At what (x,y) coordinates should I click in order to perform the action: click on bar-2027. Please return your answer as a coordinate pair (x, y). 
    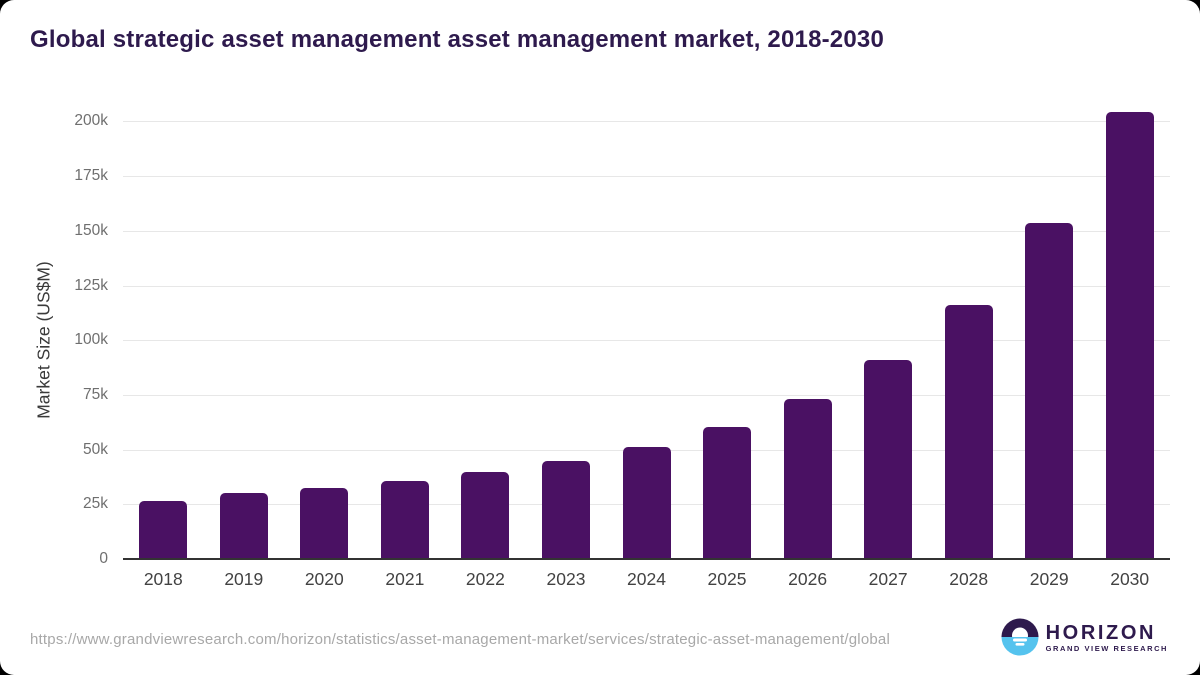
    Looking at the image, I should click on (888, 459).